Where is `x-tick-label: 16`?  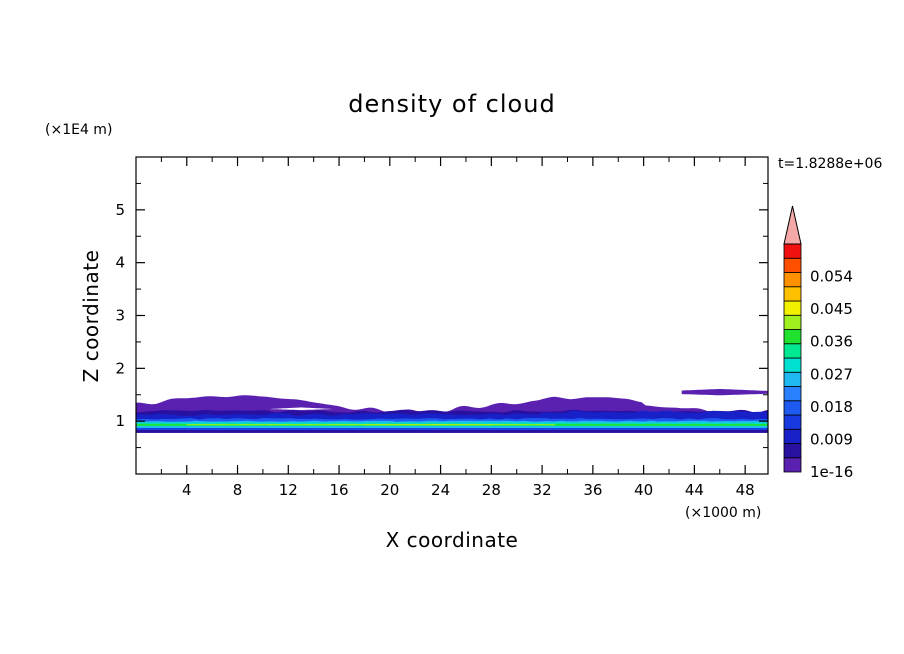
x-tick-label: 16 is located at coordinates (339, 490).